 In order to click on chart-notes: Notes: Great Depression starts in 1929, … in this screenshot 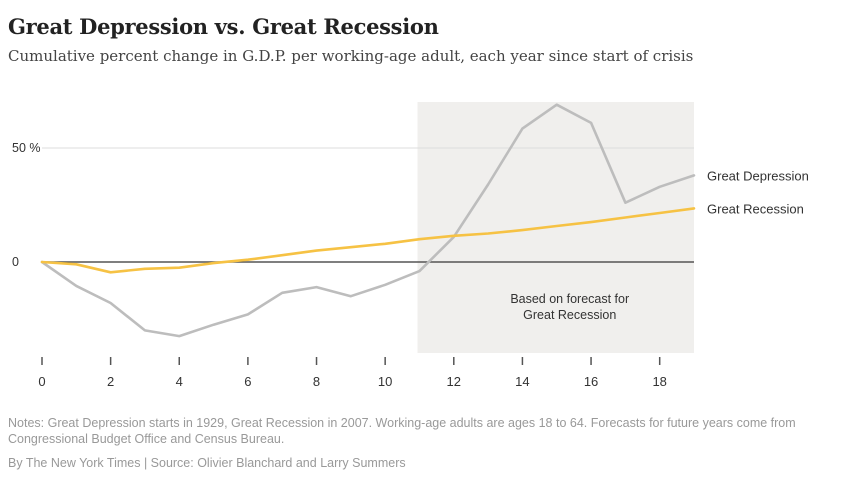, I will do `click(402, 431)`.